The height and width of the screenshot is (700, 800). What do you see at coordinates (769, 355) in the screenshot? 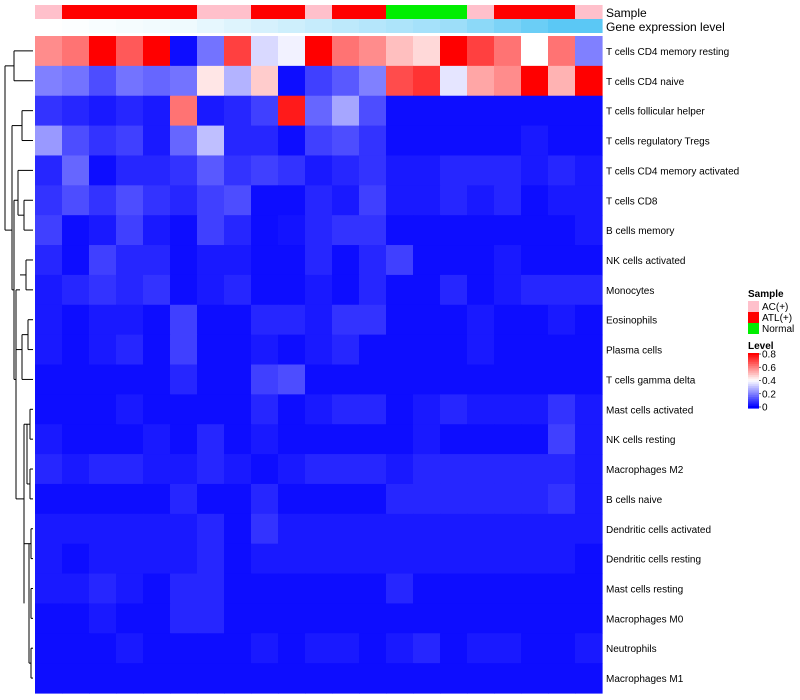
I see `level-legend-tick-label: 0.8` at bounding box center [769, 355].